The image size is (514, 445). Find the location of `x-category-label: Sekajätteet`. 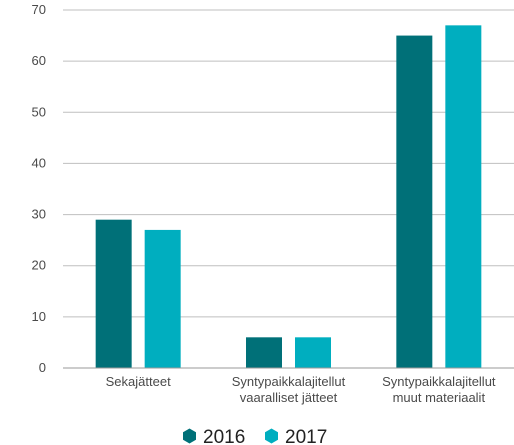

x-category-label: Sekajätteet is located at coordinates (138, 381).